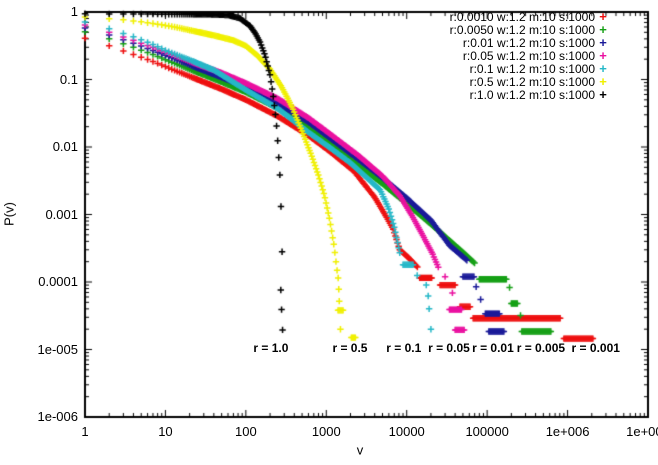 This screenshot has width=658, height=465. Describe the element at coordinates (58, 281) in the screenshot. I see `y-tick-label: 0.0001` at that location.